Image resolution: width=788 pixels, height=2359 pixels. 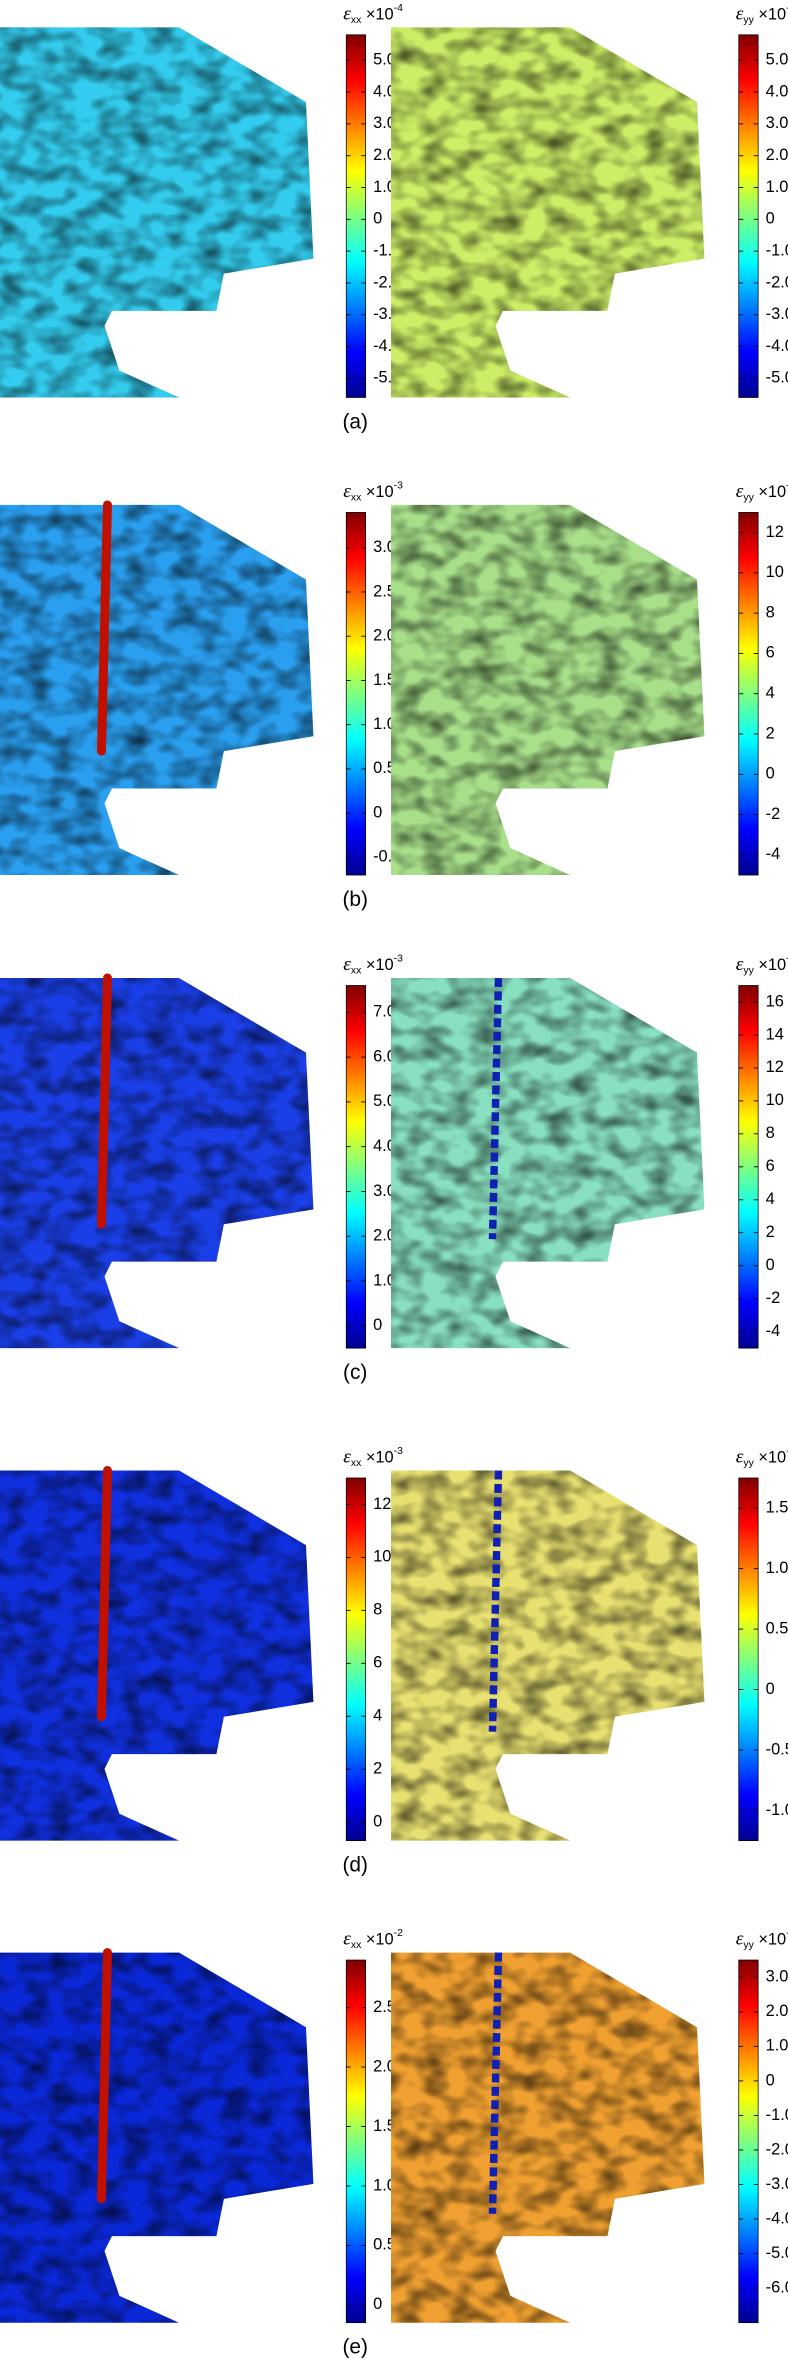 What do you see at coordinates (355, 899) in the screenshot?
I see `panel-label: (b)` at bounding box center [355, 899].